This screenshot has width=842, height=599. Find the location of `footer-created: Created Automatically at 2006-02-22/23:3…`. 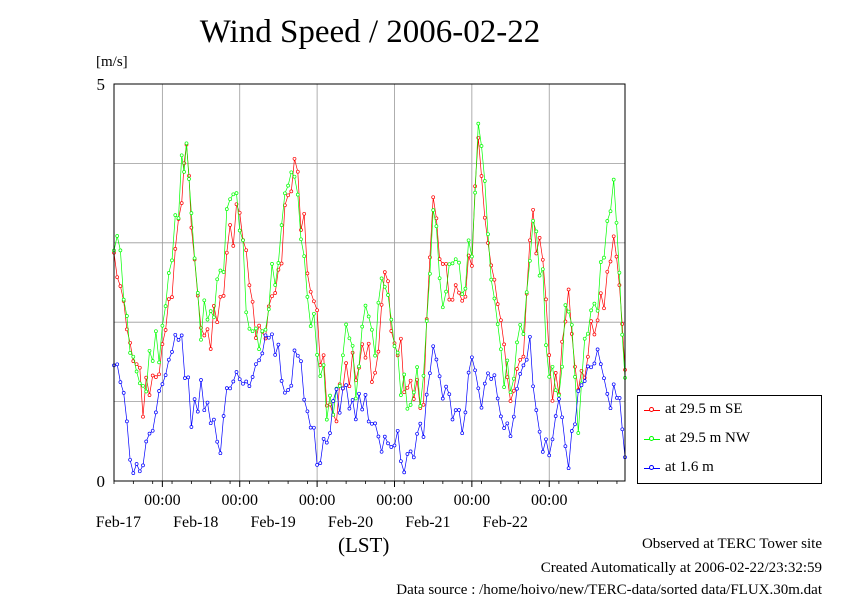

footer-created: Created Automatically at 2006-02-22/23:3… is located at coordinates (681, 568).